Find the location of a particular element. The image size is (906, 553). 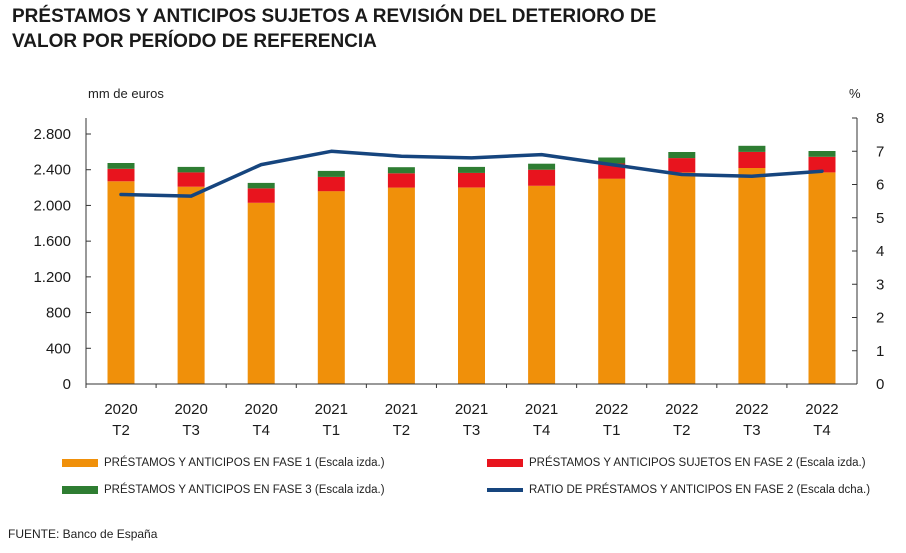

chart-title-line-2: VALOR POR PERÍODO DE REFERENCIA is located at coordinates (194, 41).